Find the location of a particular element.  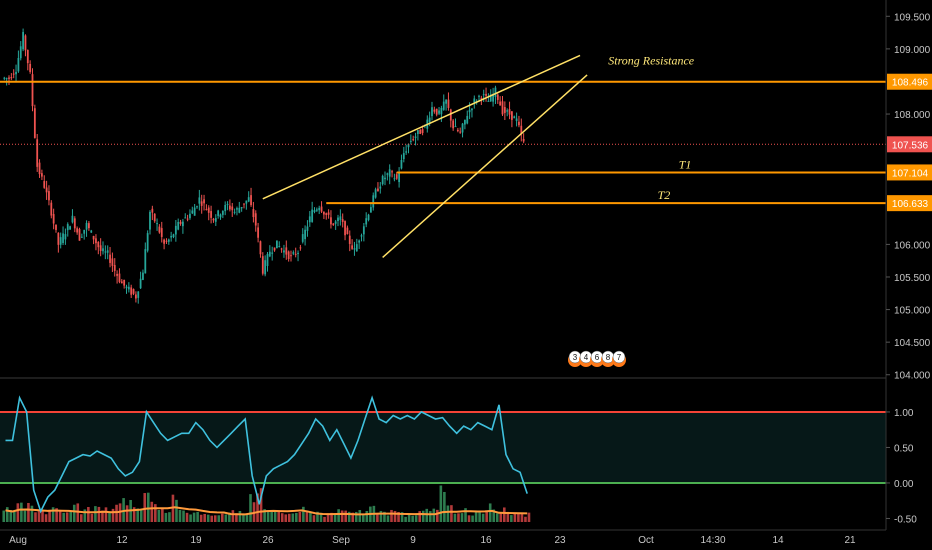

level-tag-label: 107.104 is located at coordinates (910, 173).